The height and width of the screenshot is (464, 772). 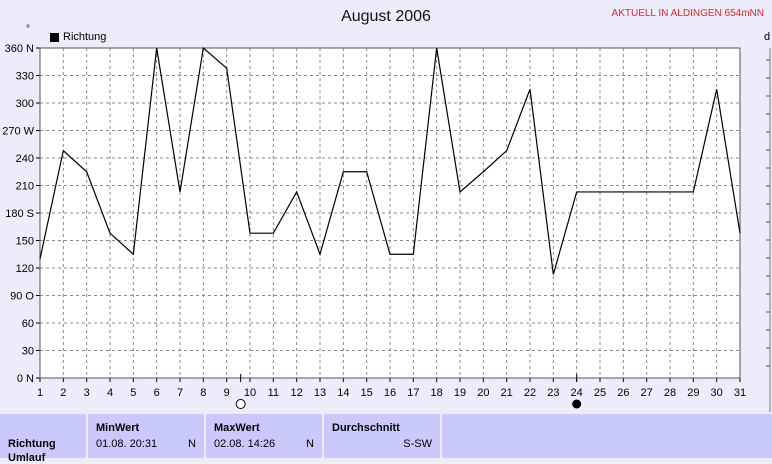 I want to click on avg-cell: Durchschnitt S-SW, so click(x=382, y=436).